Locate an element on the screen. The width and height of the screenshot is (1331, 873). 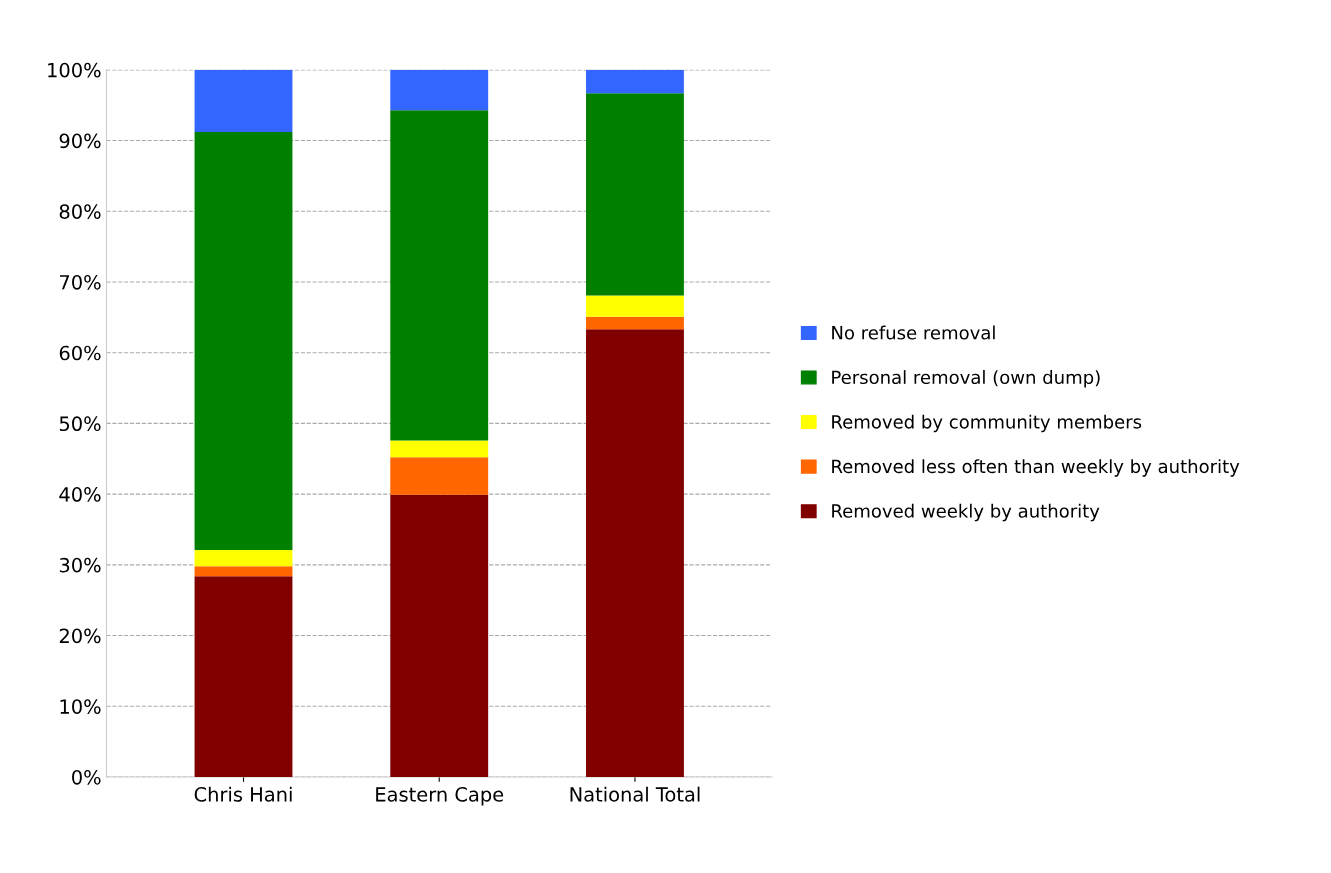
y-tick-label: 90% is located at coordinates (80, 141).